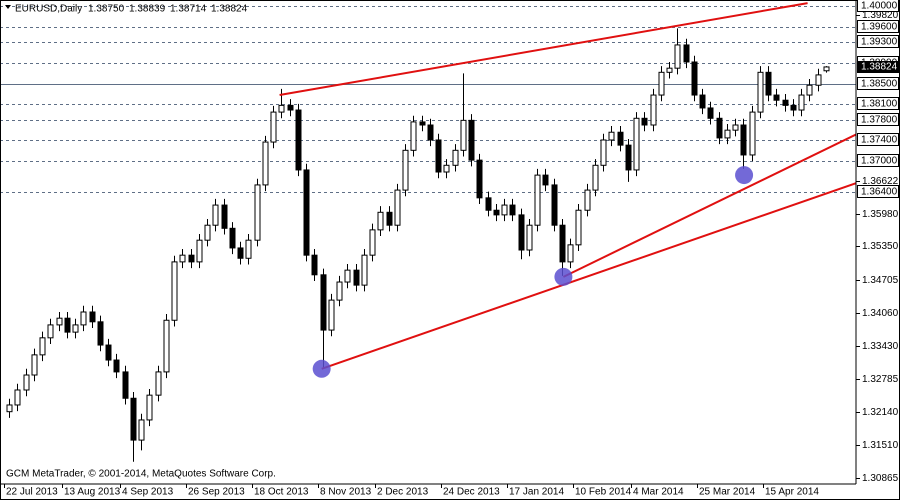  I want to click on y-tick-label: 1.32785, so click(880, 379).